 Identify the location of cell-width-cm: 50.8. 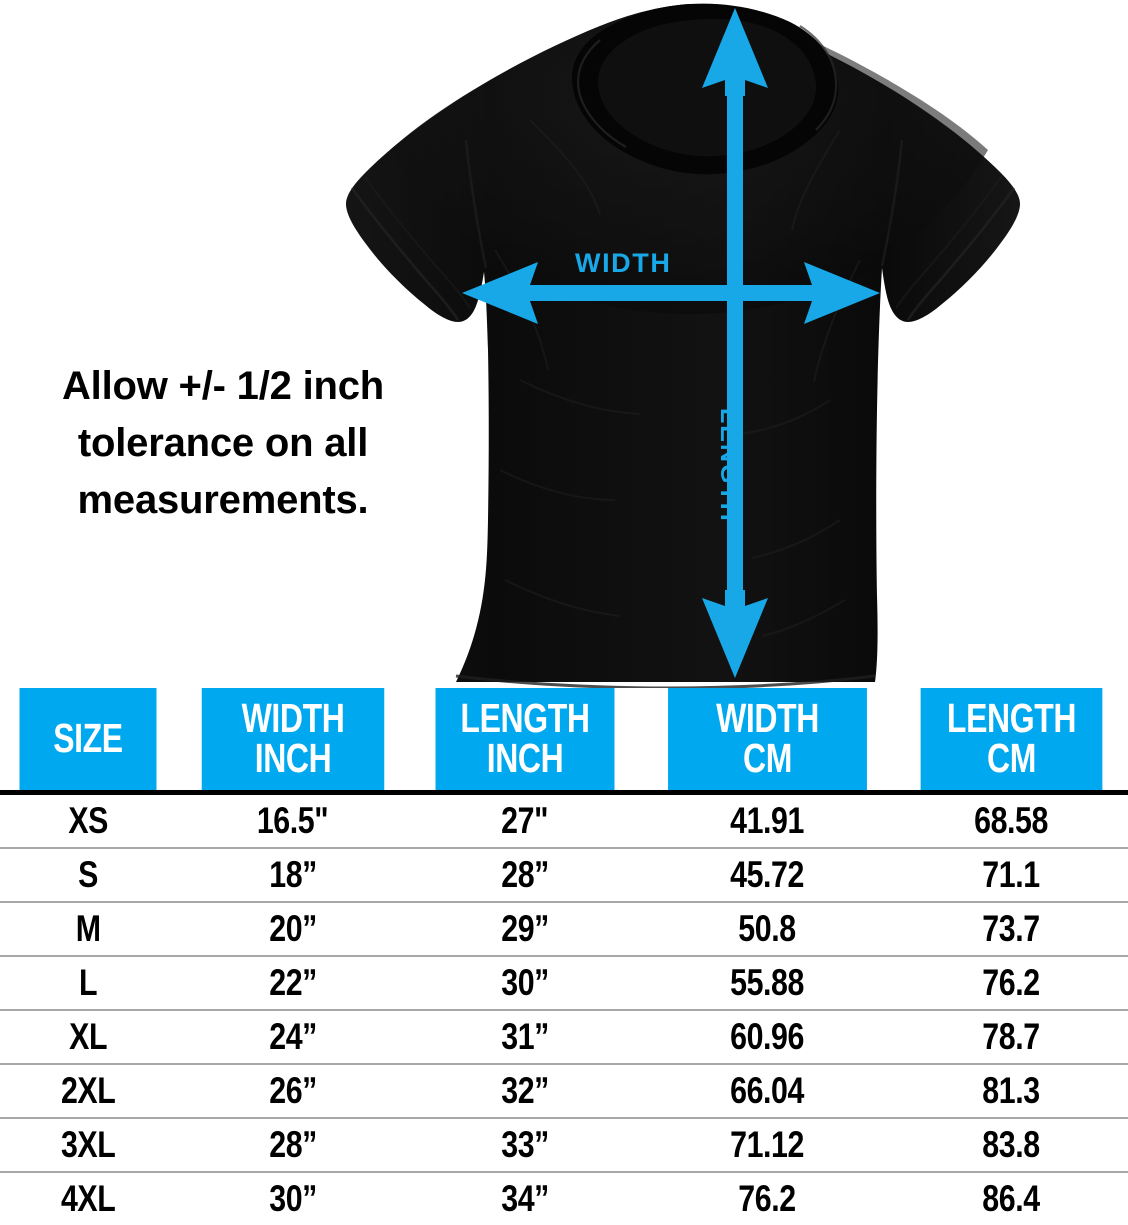
(767, 930).